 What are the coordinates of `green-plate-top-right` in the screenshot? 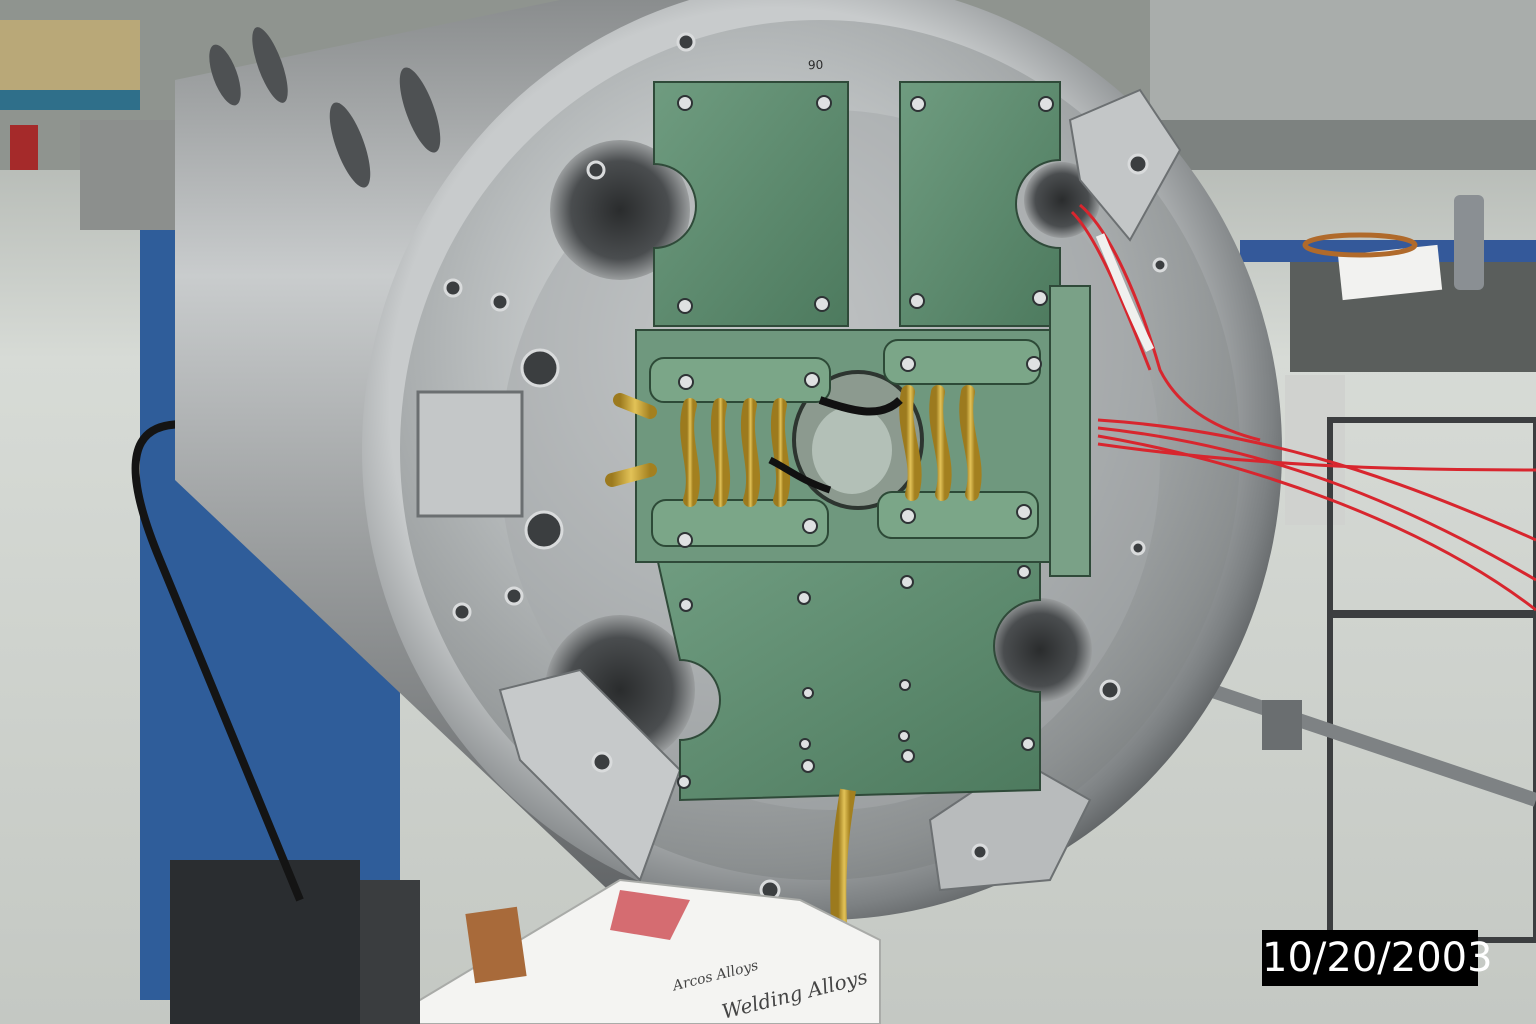 It's located at (980, 204).